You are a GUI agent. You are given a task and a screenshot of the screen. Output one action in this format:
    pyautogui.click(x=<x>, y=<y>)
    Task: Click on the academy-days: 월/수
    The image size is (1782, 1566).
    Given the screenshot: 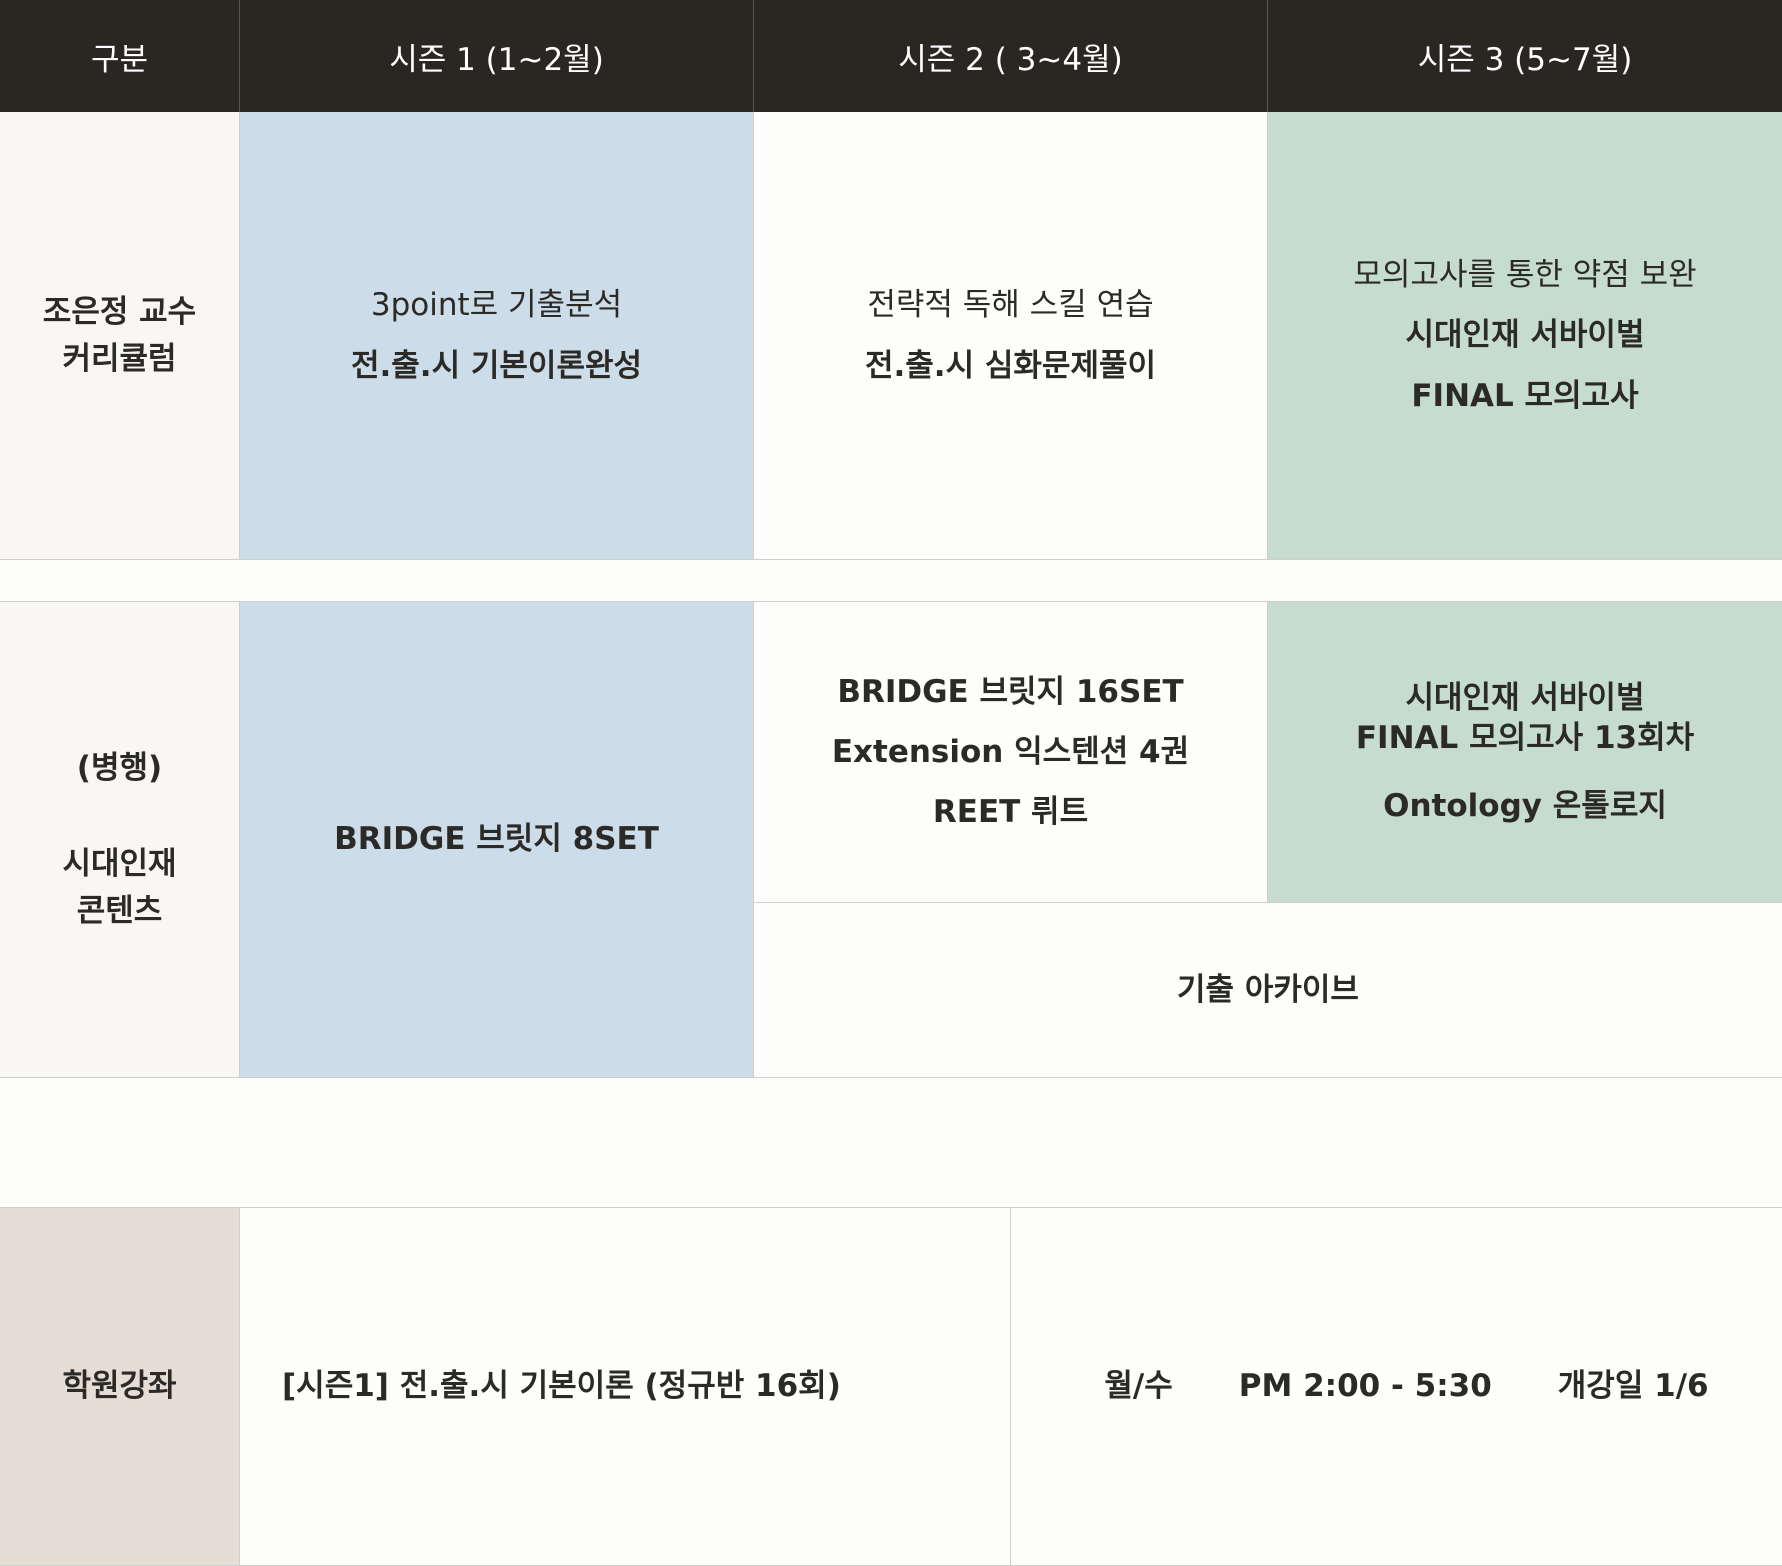 What is the action you would take?
    pyautogui.click(x=1138, y=1386)
    